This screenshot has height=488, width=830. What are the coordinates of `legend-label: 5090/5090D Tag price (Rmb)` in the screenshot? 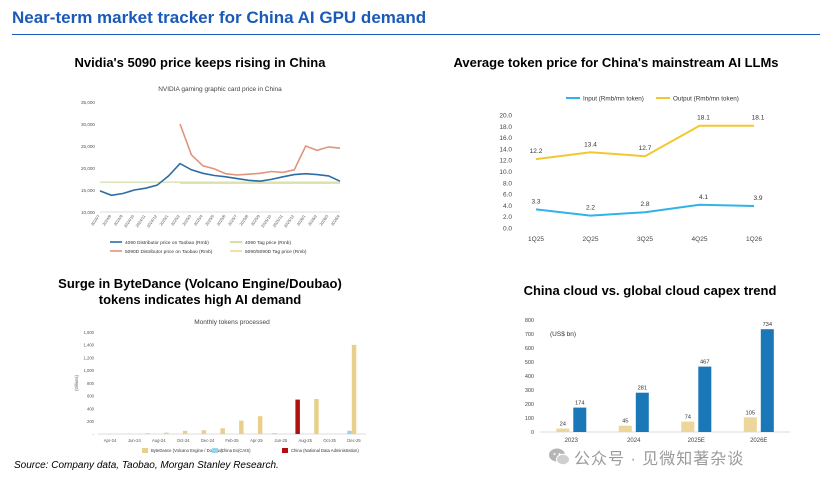 It's located at (276, 252).